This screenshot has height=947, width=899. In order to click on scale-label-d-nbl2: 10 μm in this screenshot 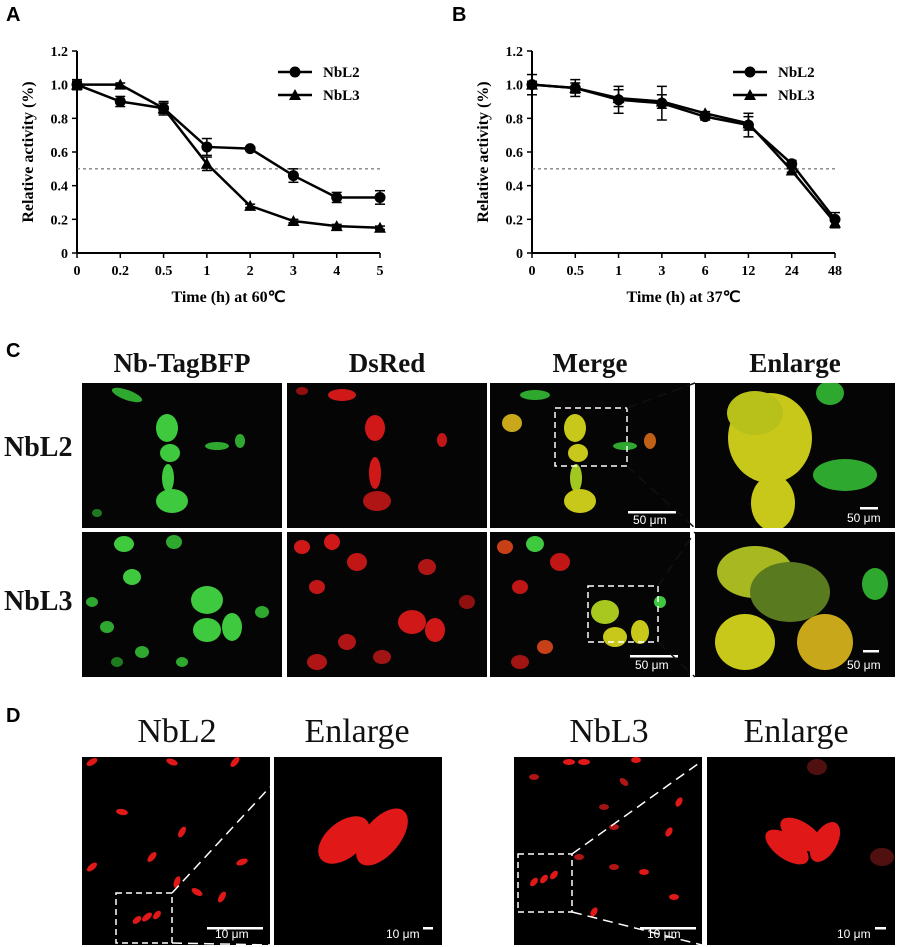, I will do `click(232, 934)`.